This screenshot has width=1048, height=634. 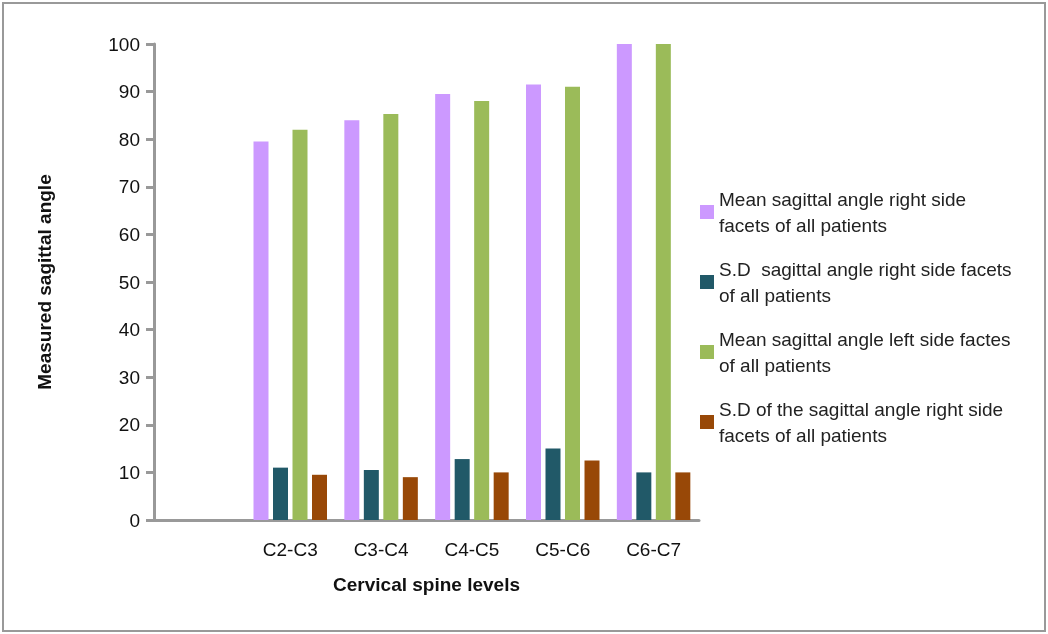 What do you see at coordinates (129, 282) in the screenshot?
I see `y-tick-label: 50` at bounding box center [129, 282].